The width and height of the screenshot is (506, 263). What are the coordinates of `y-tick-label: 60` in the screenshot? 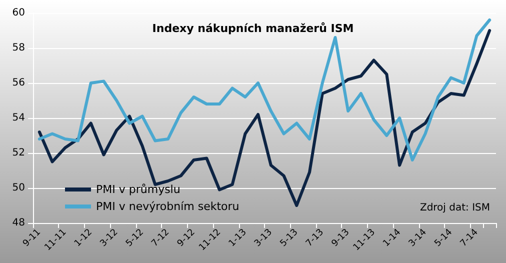 It's located at (18, 13).